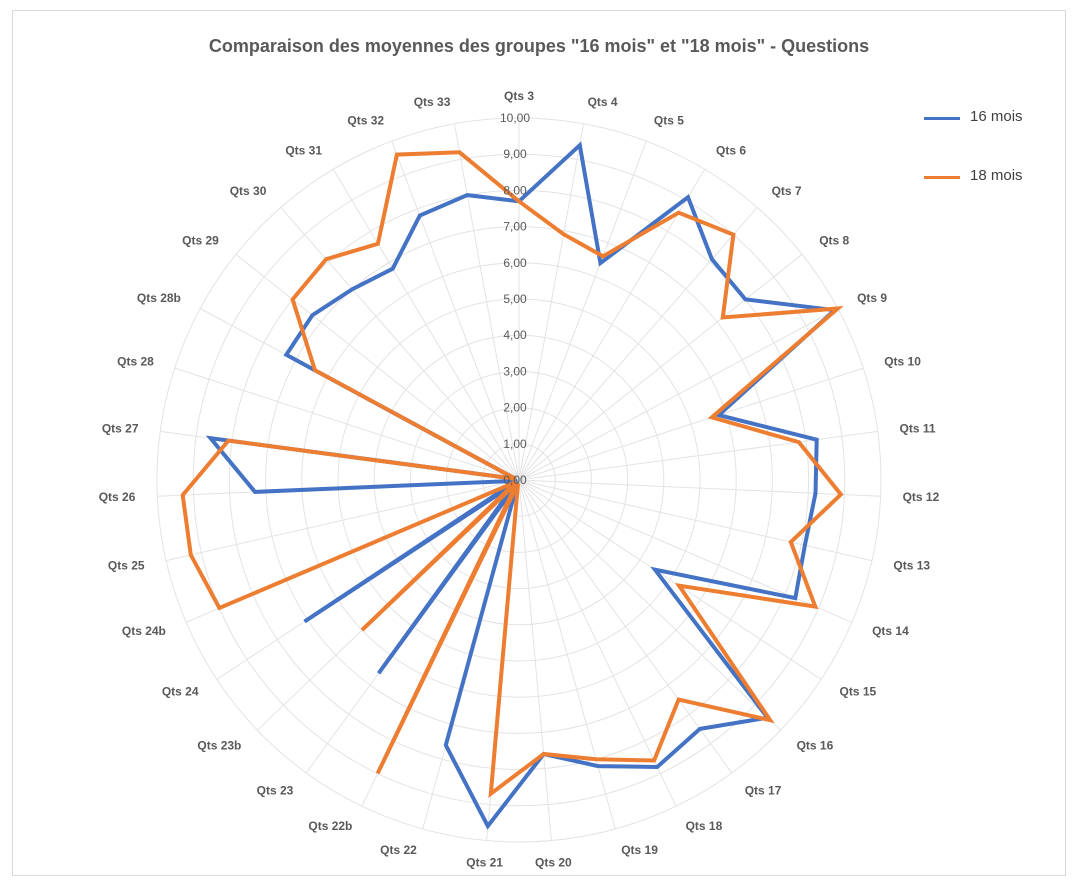  I want to click on legend-label-16-mois: 16 mois, so click(996, 116).